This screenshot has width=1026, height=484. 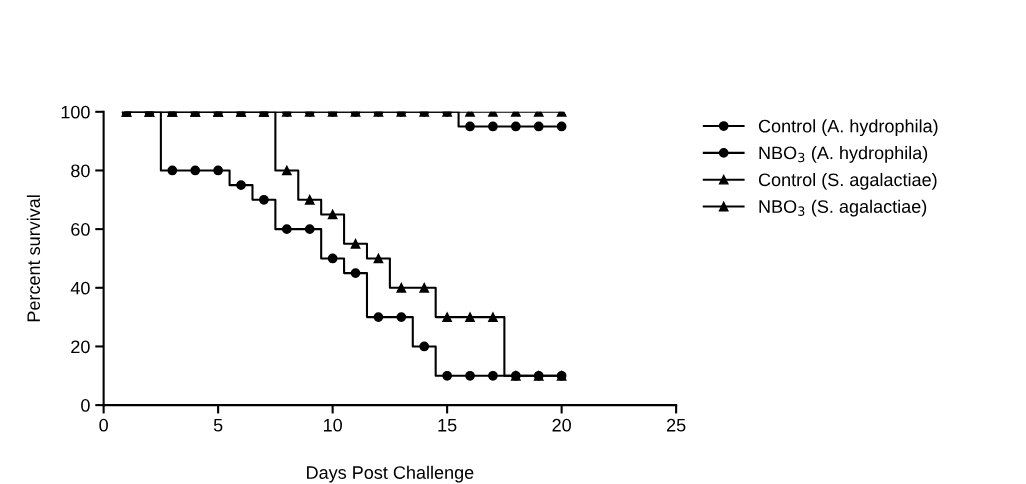 What do you see at coordinates (848, 128) in the screenshot?
I see `legend-label: Control (A. hydrophila)` at bounding box center [848, 128].